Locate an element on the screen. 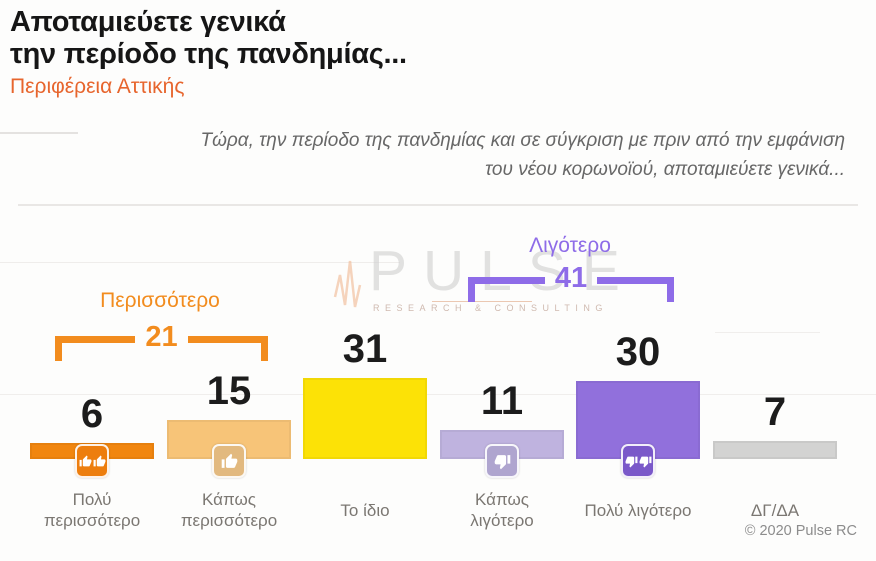 The image size is (876, 561). pulse-logo-text-block: PULSE RESEARCH & CONSULTING is located at coordinates (502, 276).